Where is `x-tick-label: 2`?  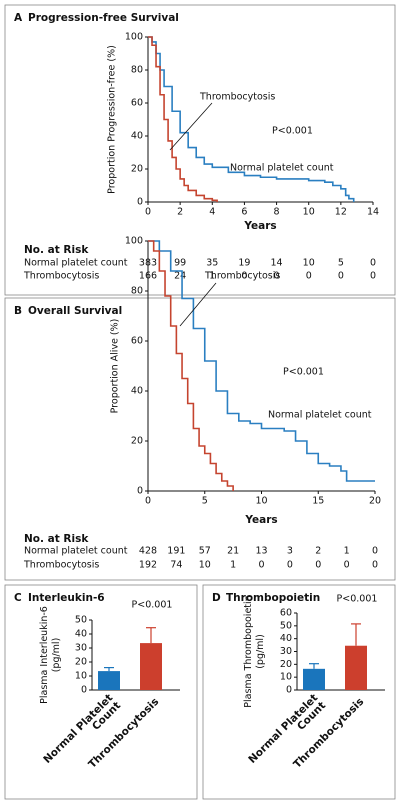
x-tick-label: 2 is located at coordinates (180, 212).